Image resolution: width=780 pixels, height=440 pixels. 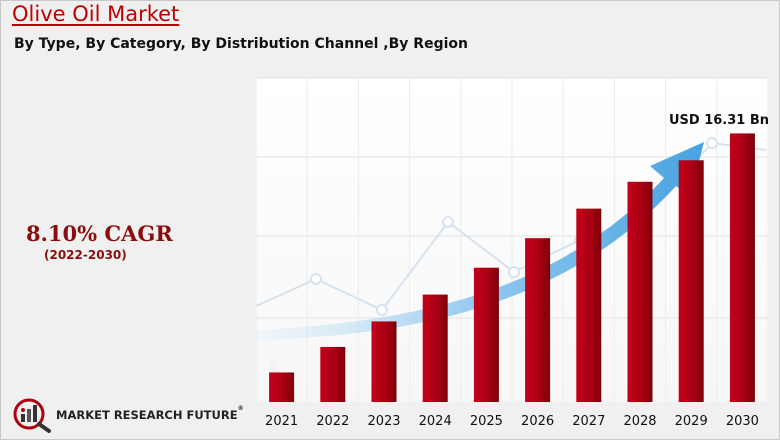 I want to click on chart-title: Olive Oil Market, so click(x=96, y=14).